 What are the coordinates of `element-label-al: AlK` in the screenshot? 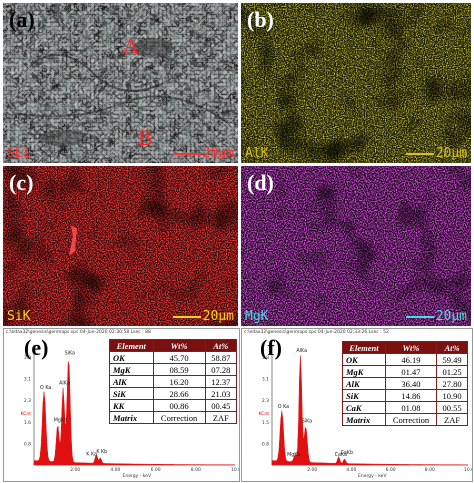 It's located at (257, 153).